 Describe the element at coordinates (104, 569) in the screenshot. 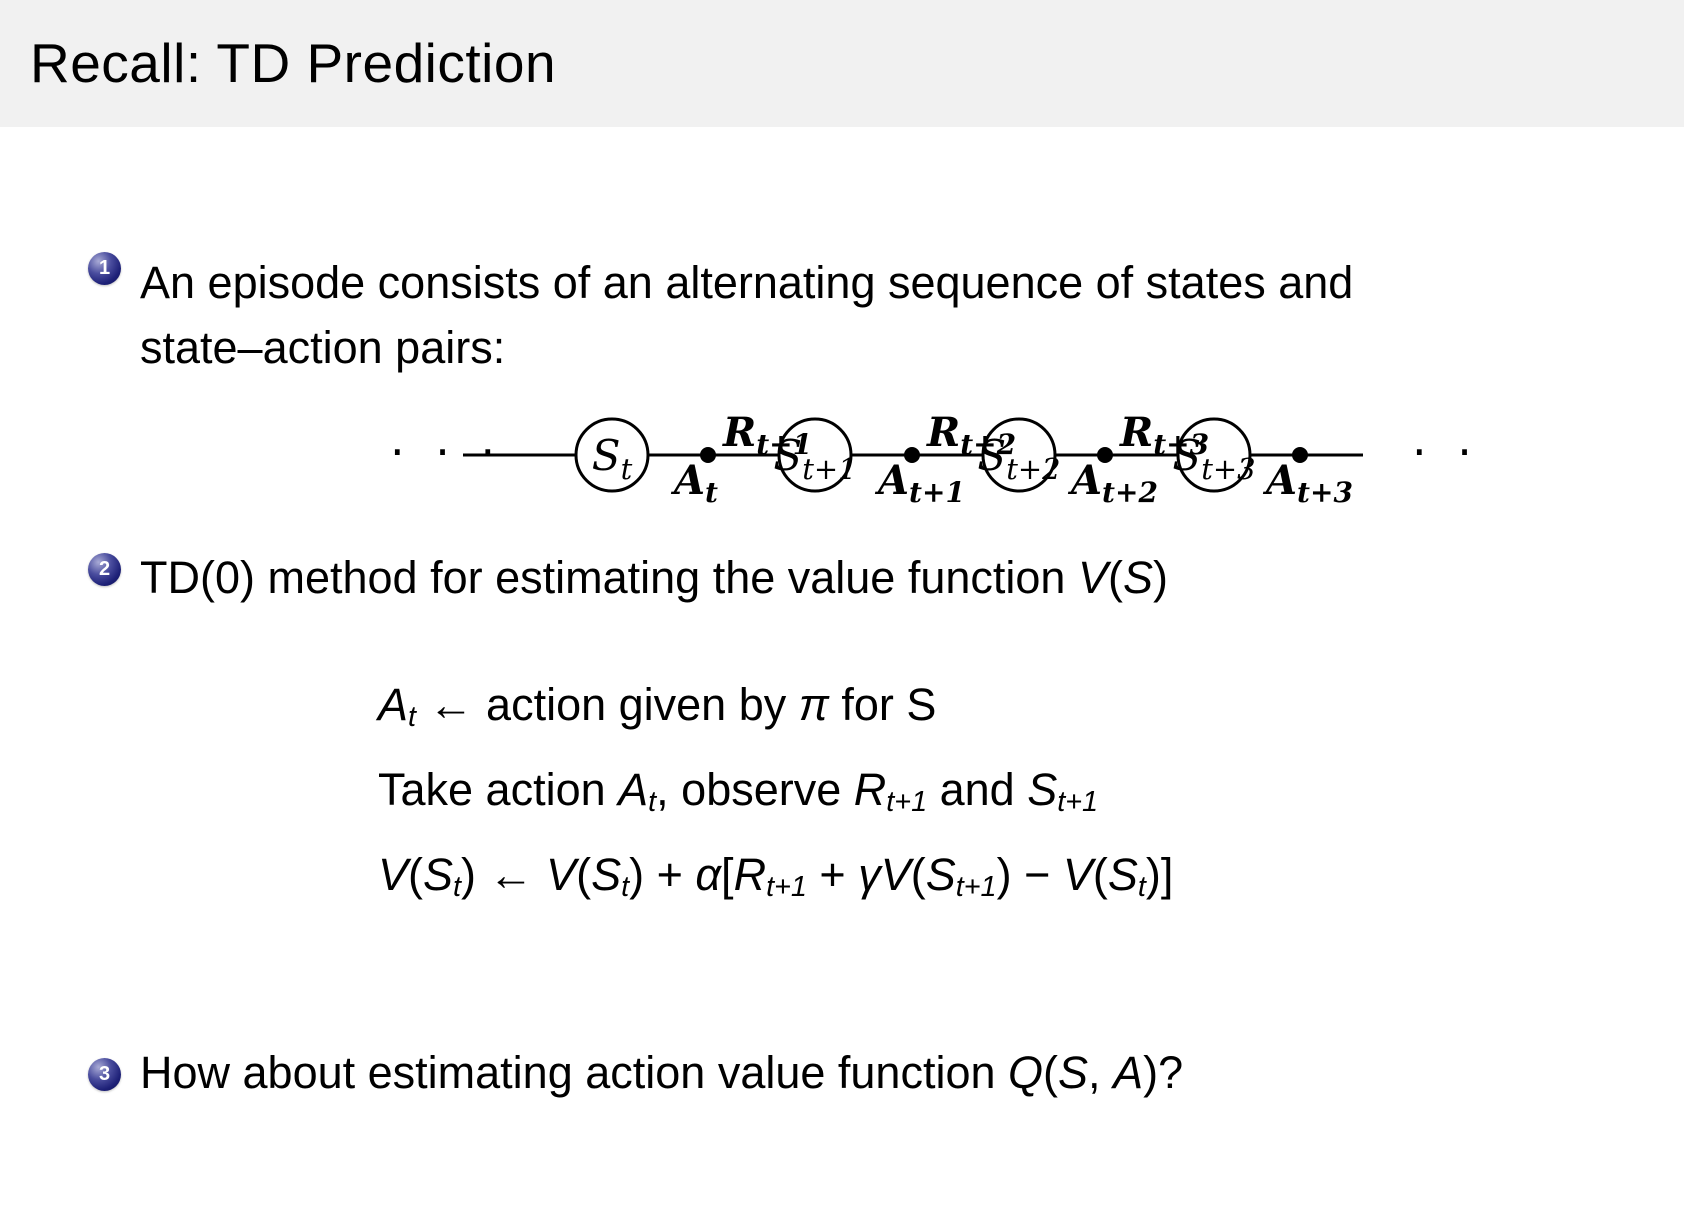

I see `item-number-badge-2: 2` at that location.